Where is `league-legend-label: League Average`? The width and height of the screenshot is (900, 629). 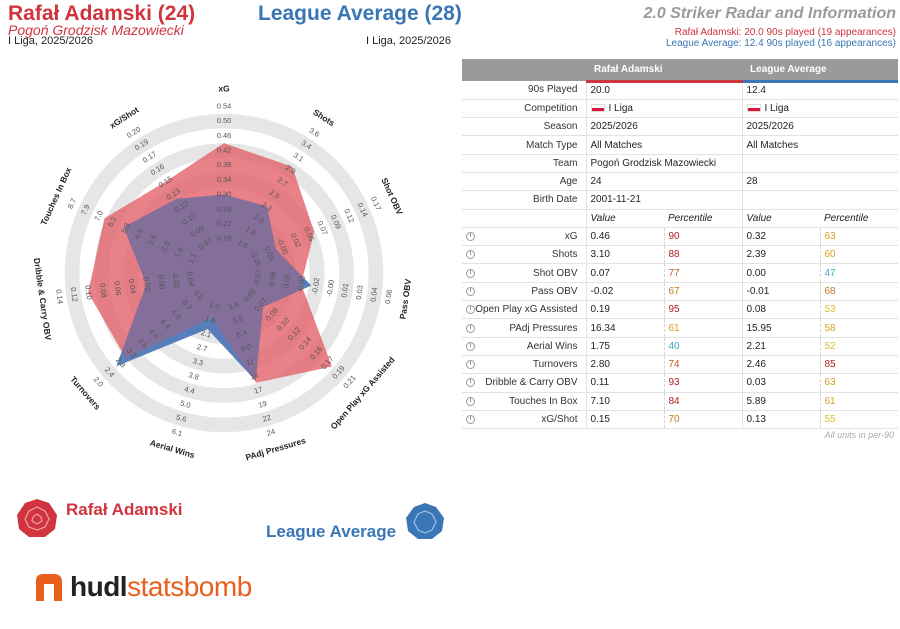
league-legend-label: League Average is located at coordinates (331, 531).